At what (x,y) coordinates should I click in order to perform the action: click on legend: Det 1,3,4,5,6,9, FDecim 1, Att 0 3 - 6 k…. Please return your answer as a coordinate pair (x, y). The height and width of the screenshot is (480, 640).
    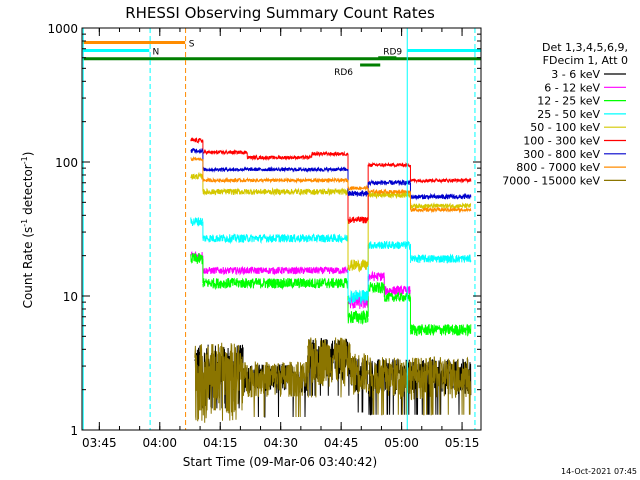
    Looking at the image, I should click on (565, 114).